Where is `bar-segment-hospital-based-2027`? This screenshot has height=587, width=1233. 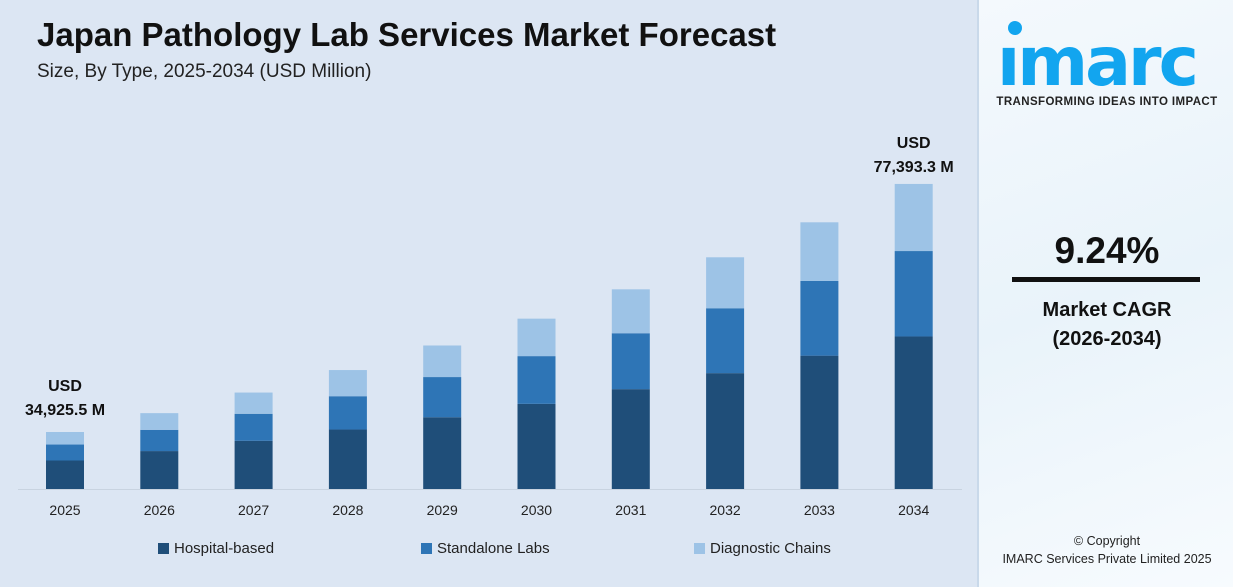 bar-segment-hospital-based-2027 is located at coordinates (253, 464).